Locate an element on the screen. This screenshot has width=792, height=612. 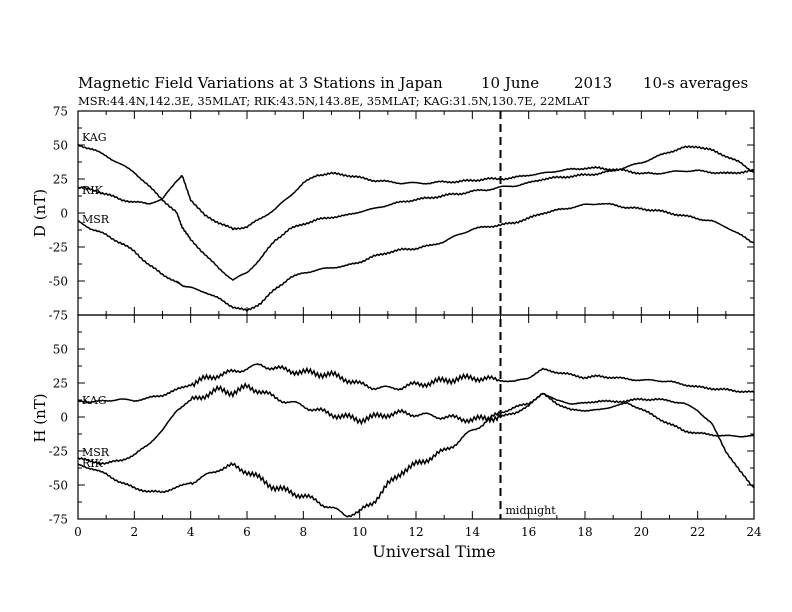
midnight-annotation: midnight is located at coordinates (531, 510).